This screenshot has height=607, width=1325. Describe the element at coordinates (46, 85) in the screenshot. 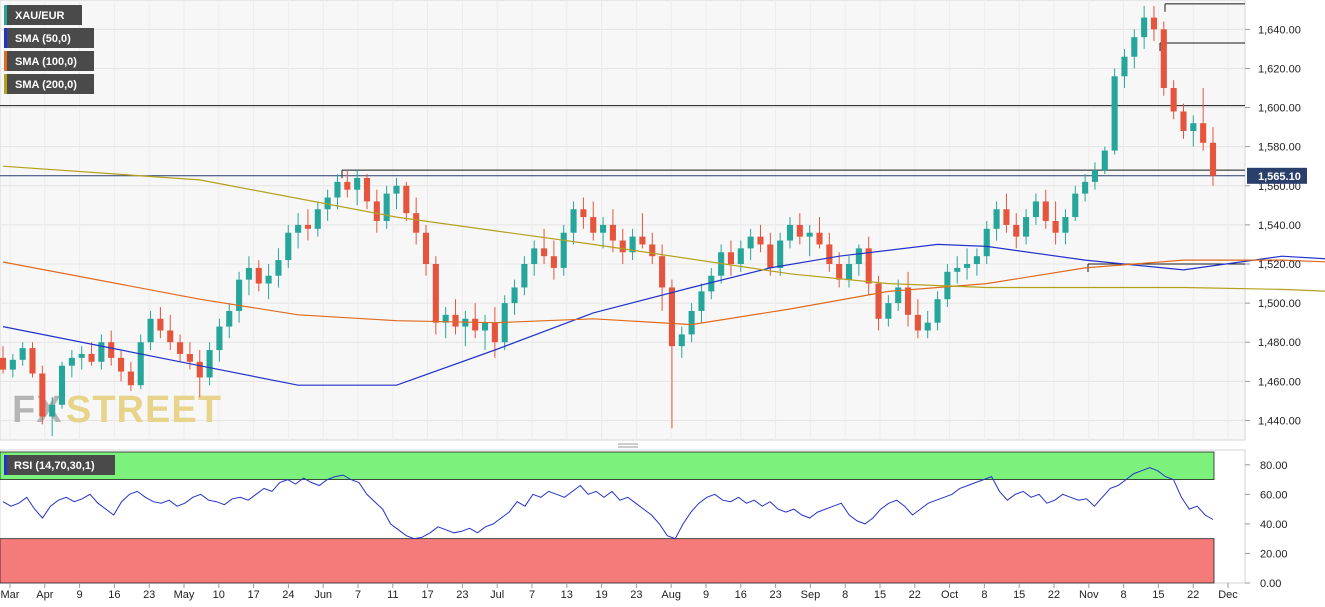

I see `legend-item-label: SMA (200,0)` at that location.